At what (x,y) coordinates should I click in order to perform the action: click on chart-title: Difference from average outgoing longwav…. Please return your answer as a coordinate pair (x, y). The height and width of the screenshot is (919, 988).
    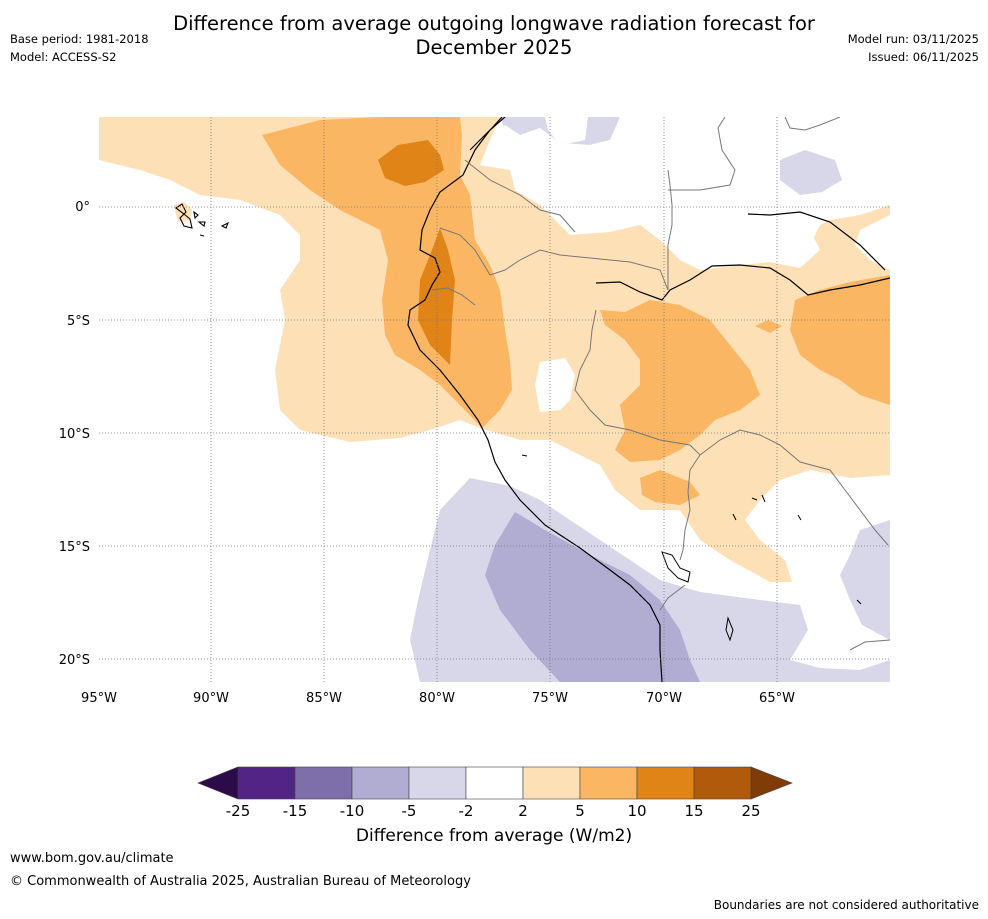
    Looking at the image, I should click on (494, 36).